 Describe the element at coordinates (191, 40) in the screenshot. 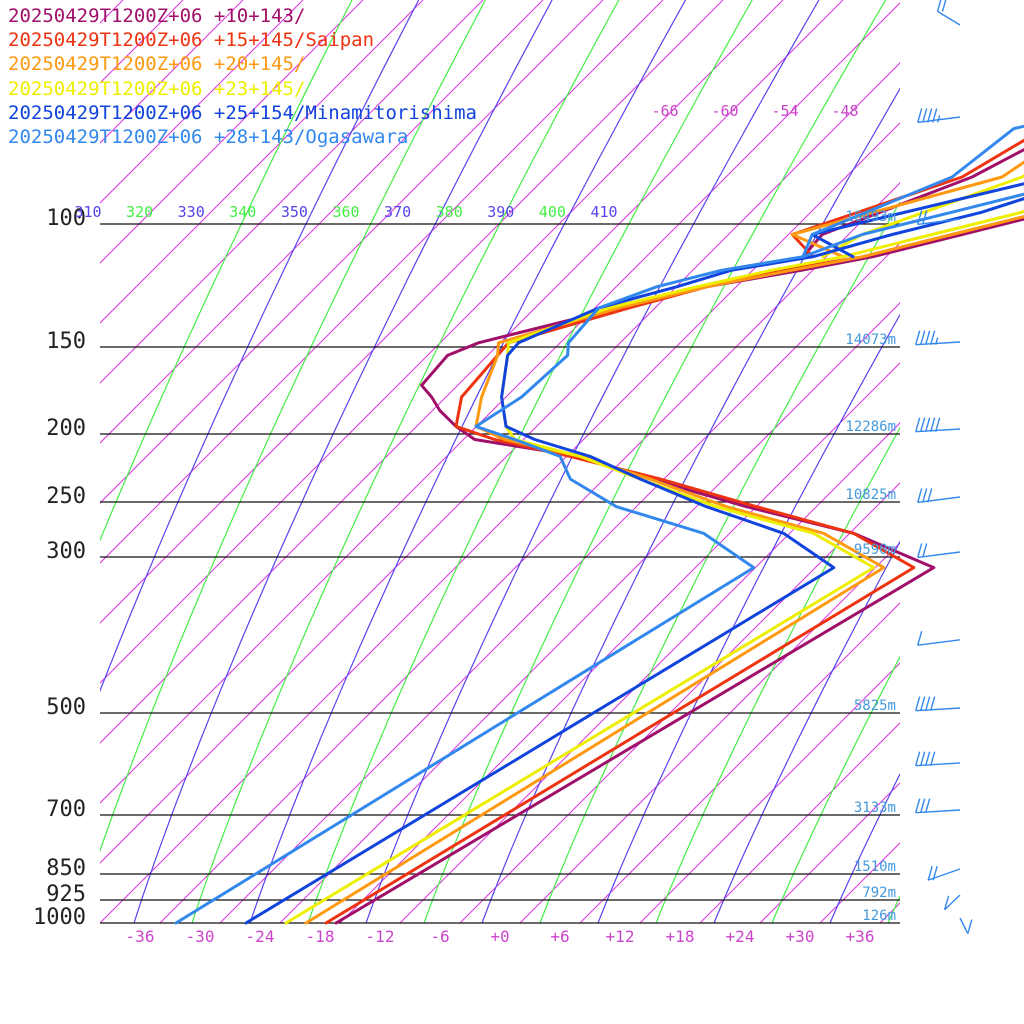

I see `legend-entry: 20250429T1200Z+06 +15+145/Saipan` at that location.